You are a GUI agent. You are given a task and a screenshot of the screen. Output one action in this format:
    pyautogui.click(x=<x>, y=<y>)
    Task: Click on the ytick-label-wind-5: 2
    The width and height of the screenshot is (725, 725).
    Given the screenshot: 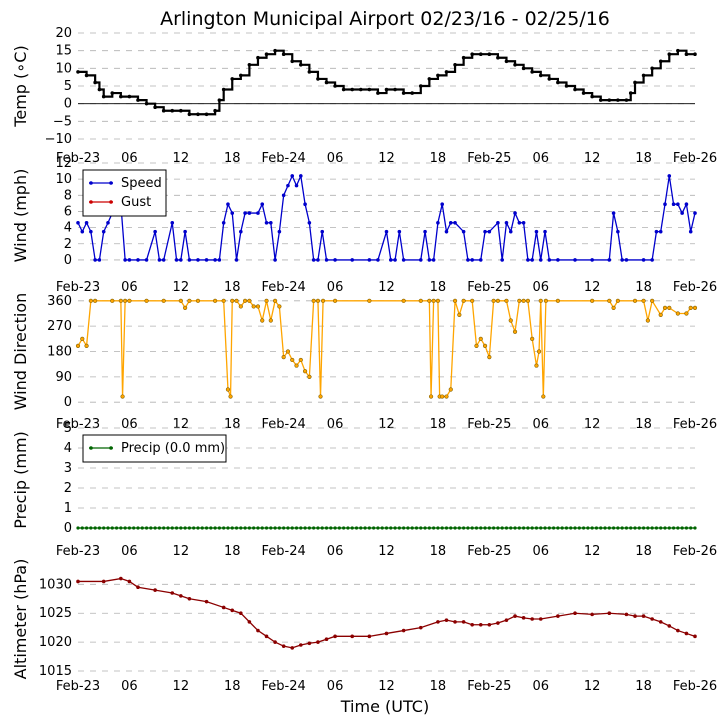 What is the action you would take?
    pyautogui.click(x=68, y=244)
    